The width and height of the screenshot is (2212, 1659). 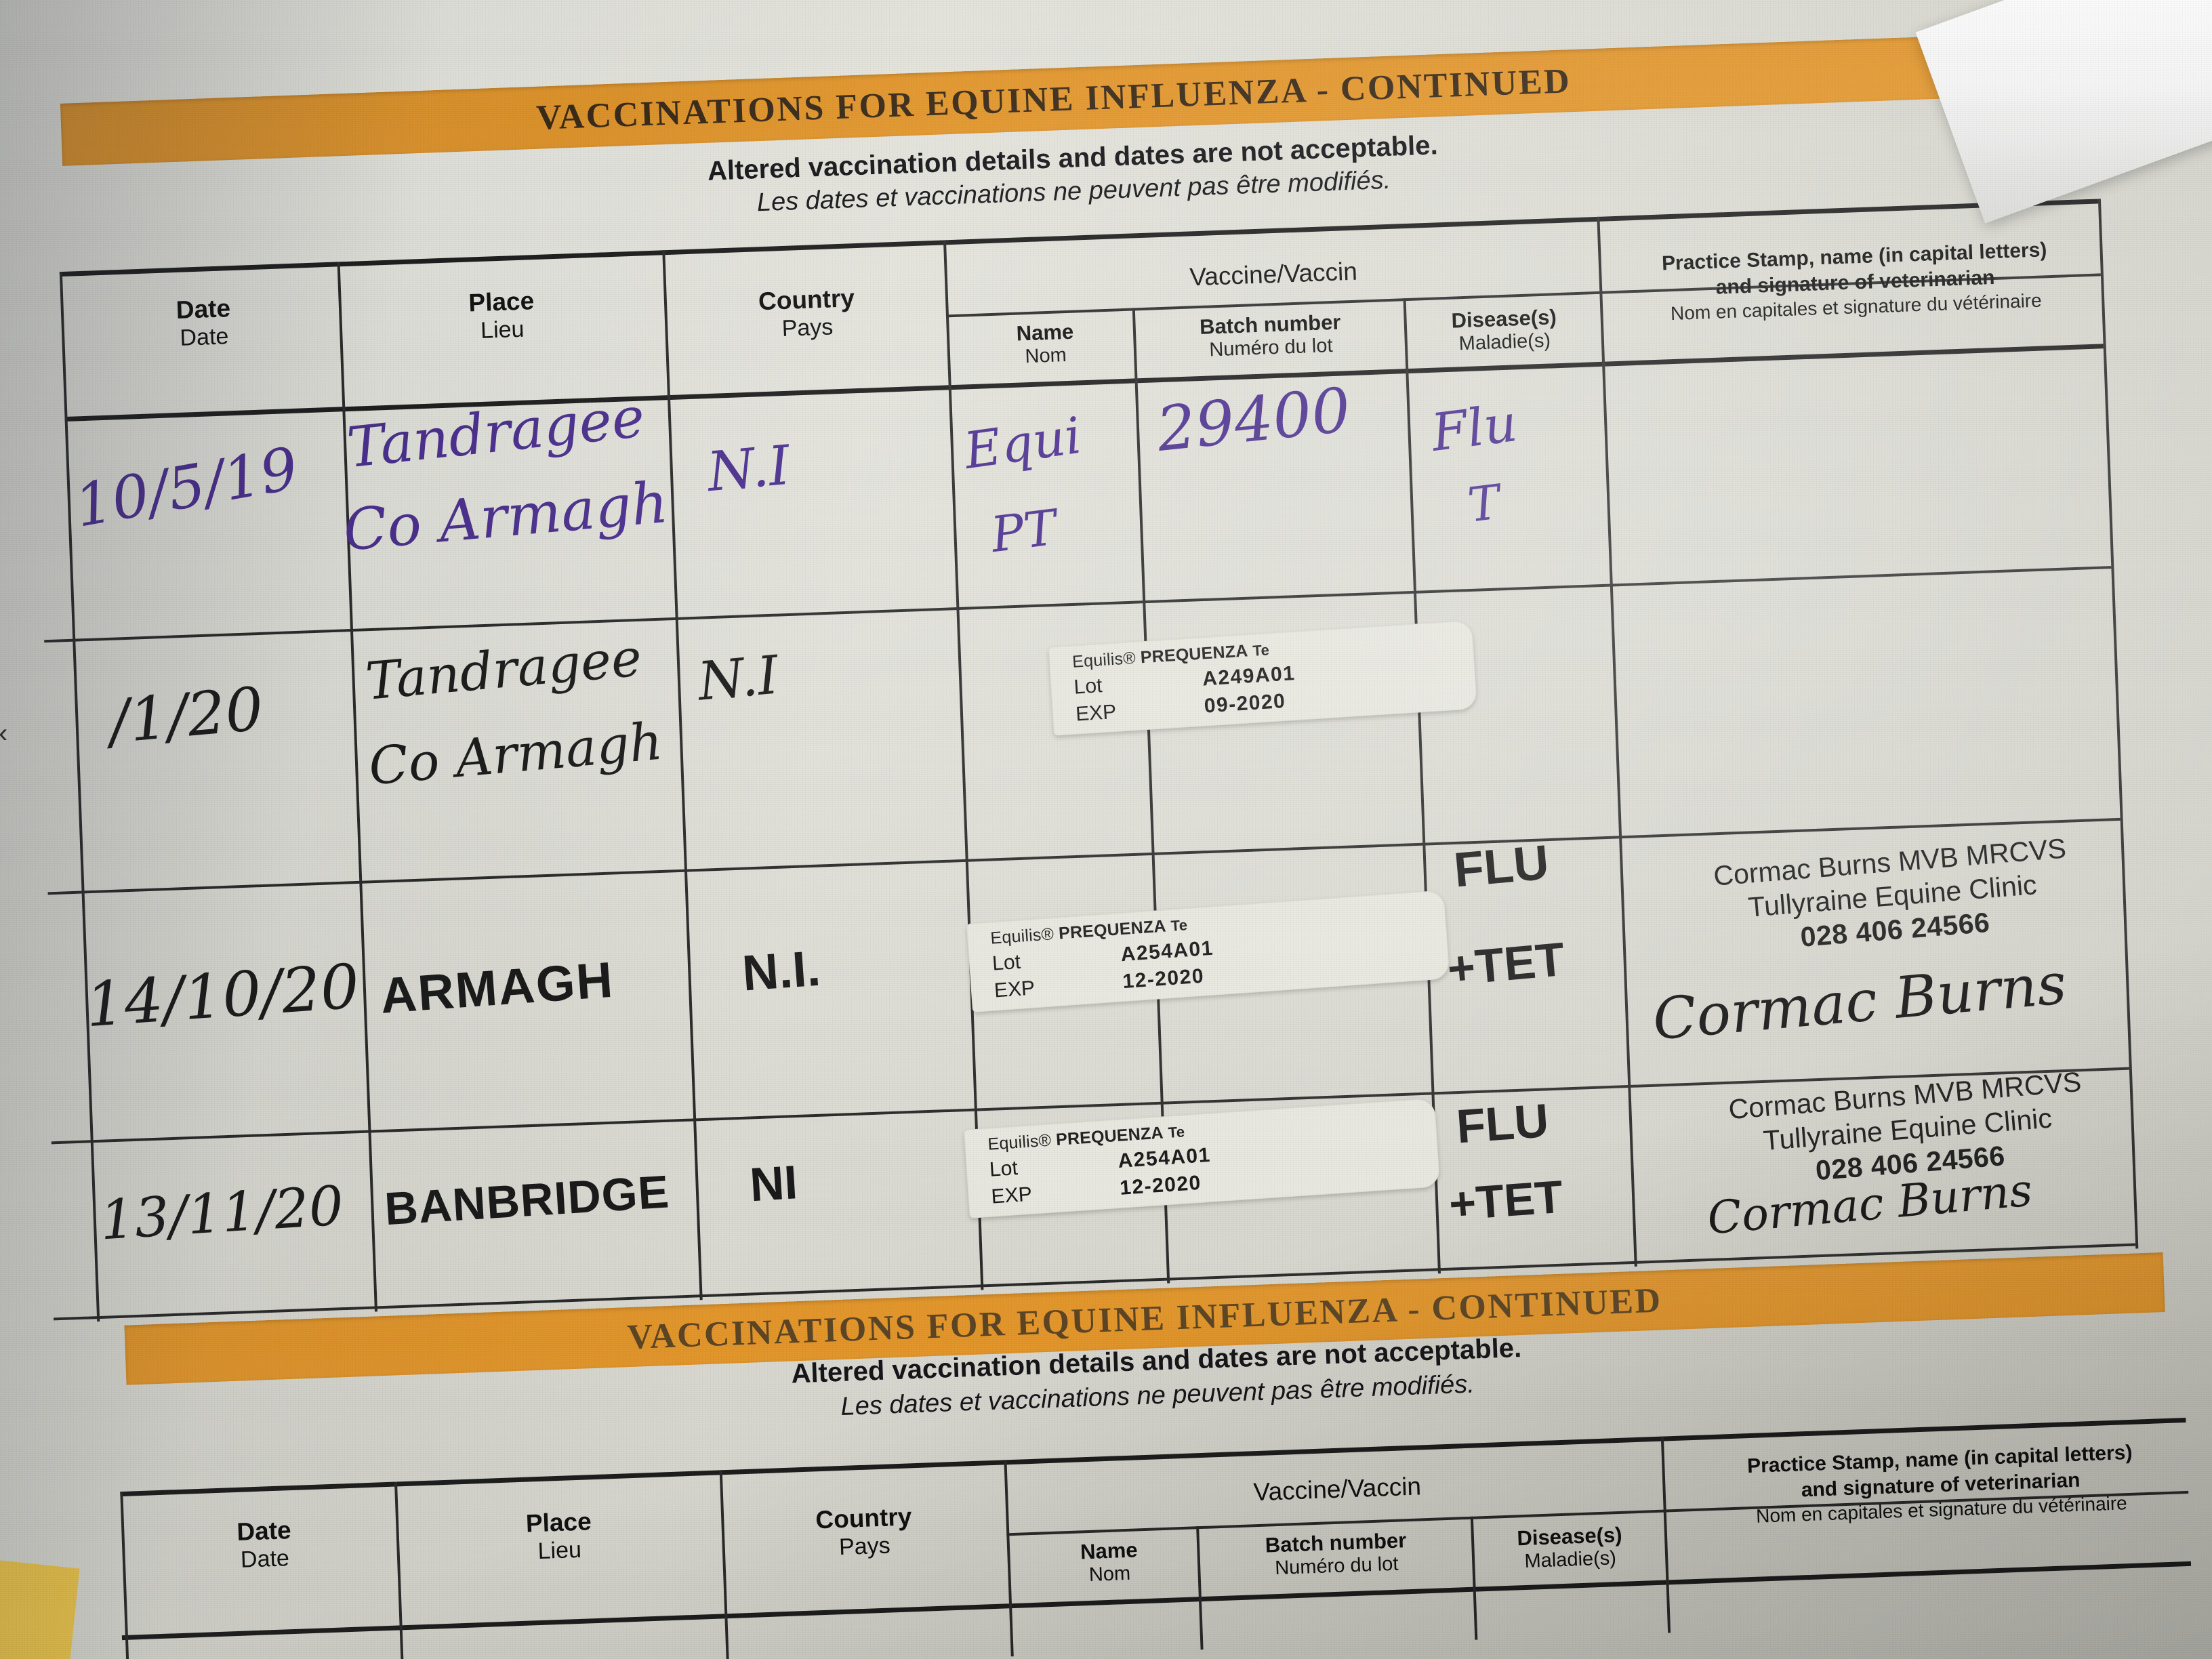 I want to click on table-col-place-country, so click(x=682, y=775).